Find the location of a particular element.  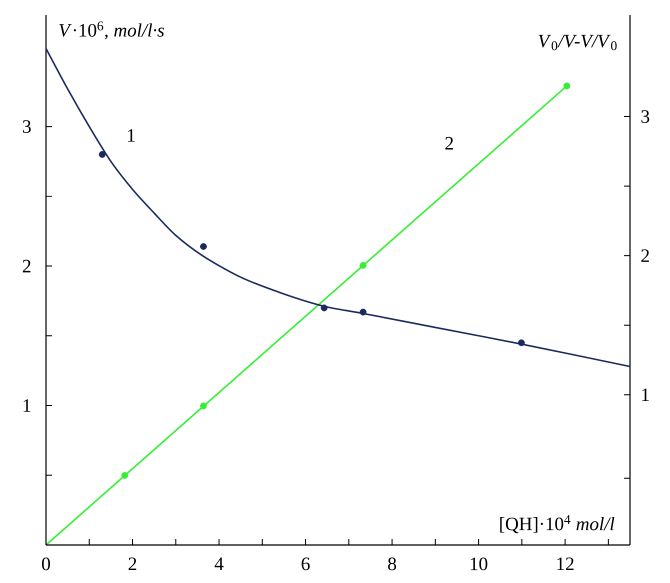

x-tick-label: 6 is located at coordinates (306, 564).